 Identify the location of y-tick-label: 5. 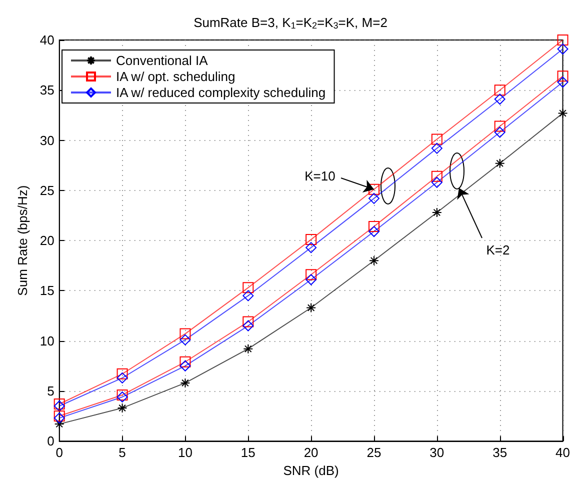
(50, 390).